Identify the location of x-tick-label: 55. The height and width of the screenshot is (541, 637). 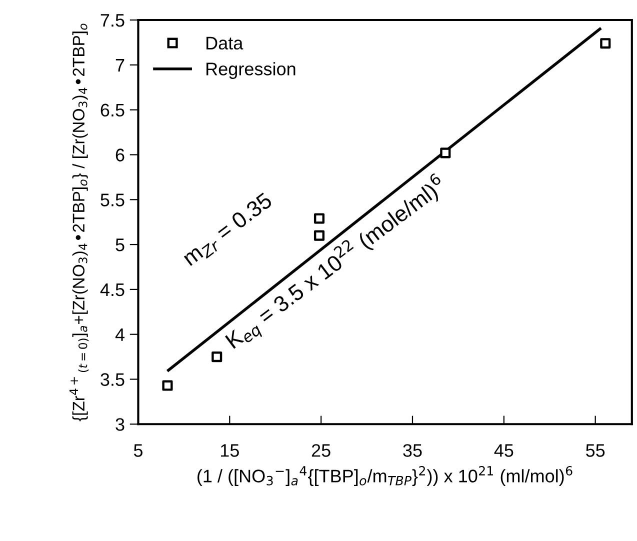
(595, 450).